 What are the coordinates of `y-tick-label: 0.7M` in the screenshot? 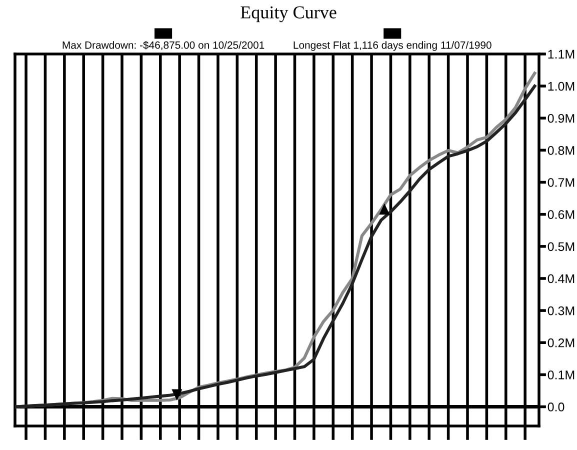 It's located at (561, 182).